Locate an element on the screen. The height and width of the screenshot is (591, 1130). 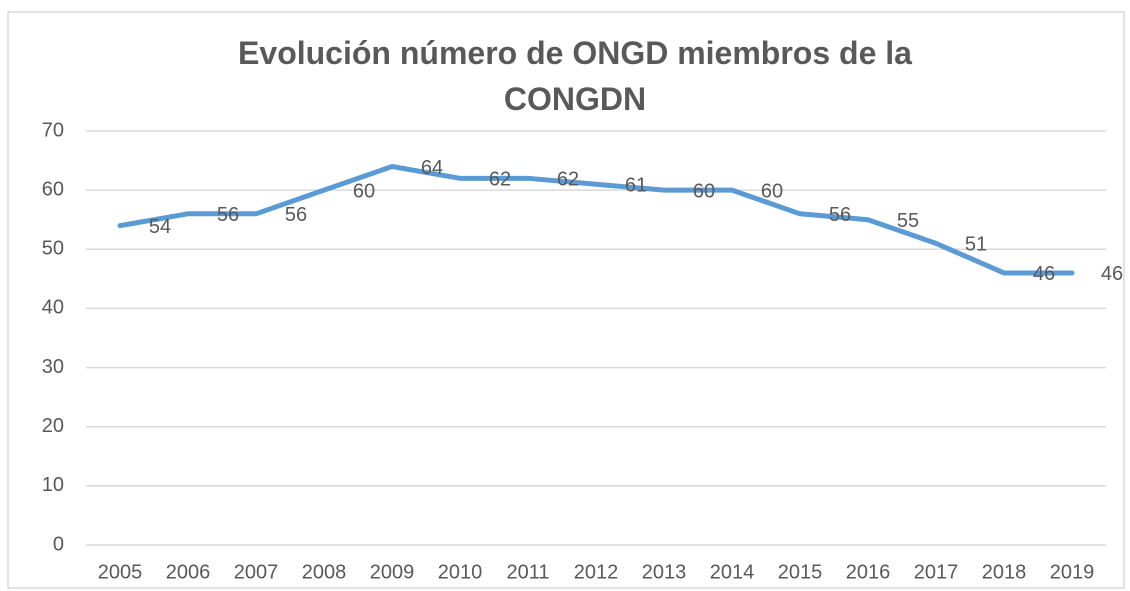
y-tick-label: 70 is located at coordinates (53, 130).